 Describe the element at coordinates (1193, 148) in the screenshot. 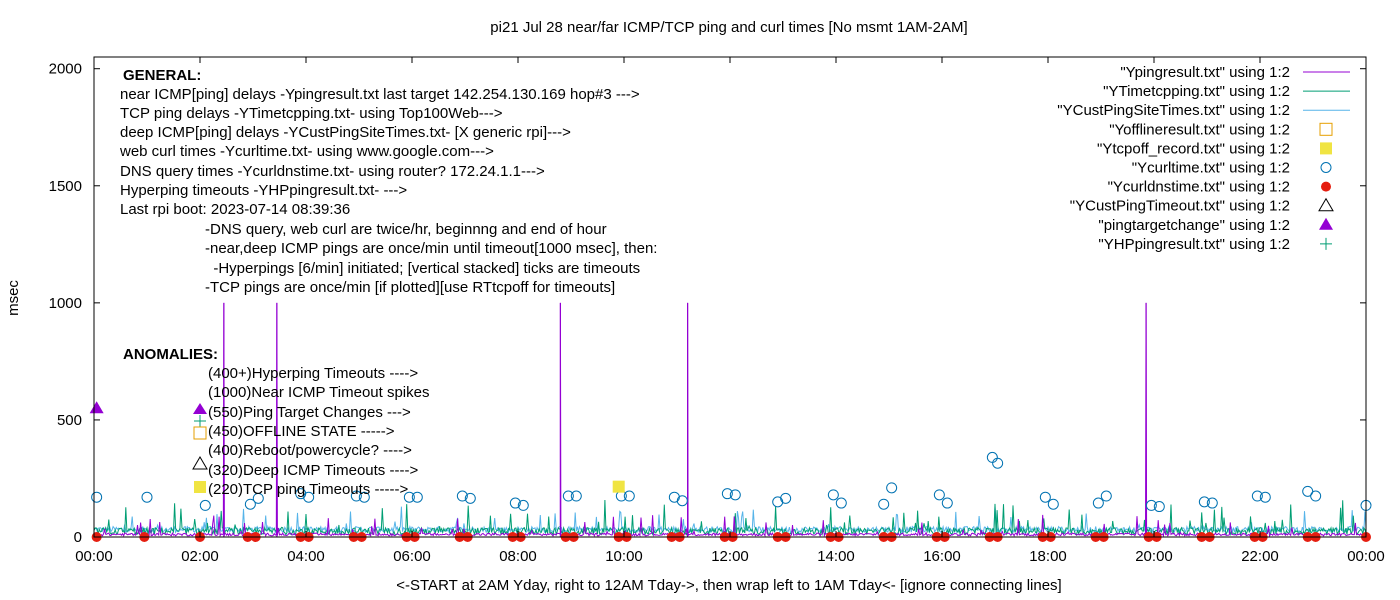

I see `legend-label: "Ytcpoff_record.txt" using 1:2` at that location.